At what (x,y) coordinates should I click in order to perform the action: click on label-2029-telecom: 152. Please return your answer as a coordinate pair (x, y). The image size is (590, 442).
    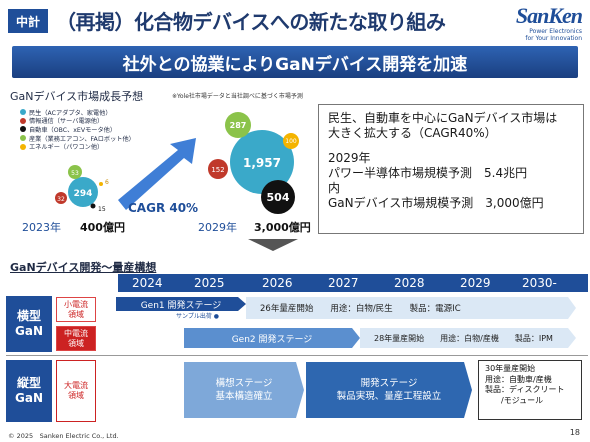
    Looking at the image, I should click on (217, 170).